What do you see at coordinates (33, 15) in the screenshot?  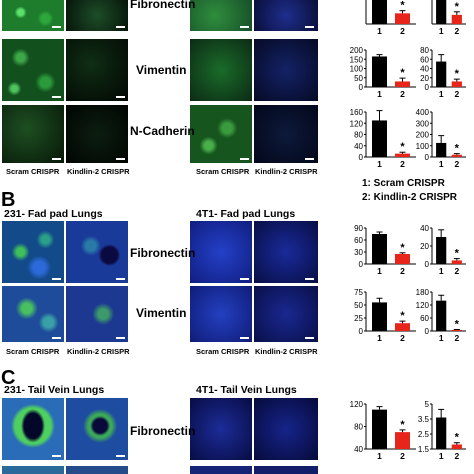 I see `micrograph-a-231-scram-fibronectin` at bounding box center [33, 15].